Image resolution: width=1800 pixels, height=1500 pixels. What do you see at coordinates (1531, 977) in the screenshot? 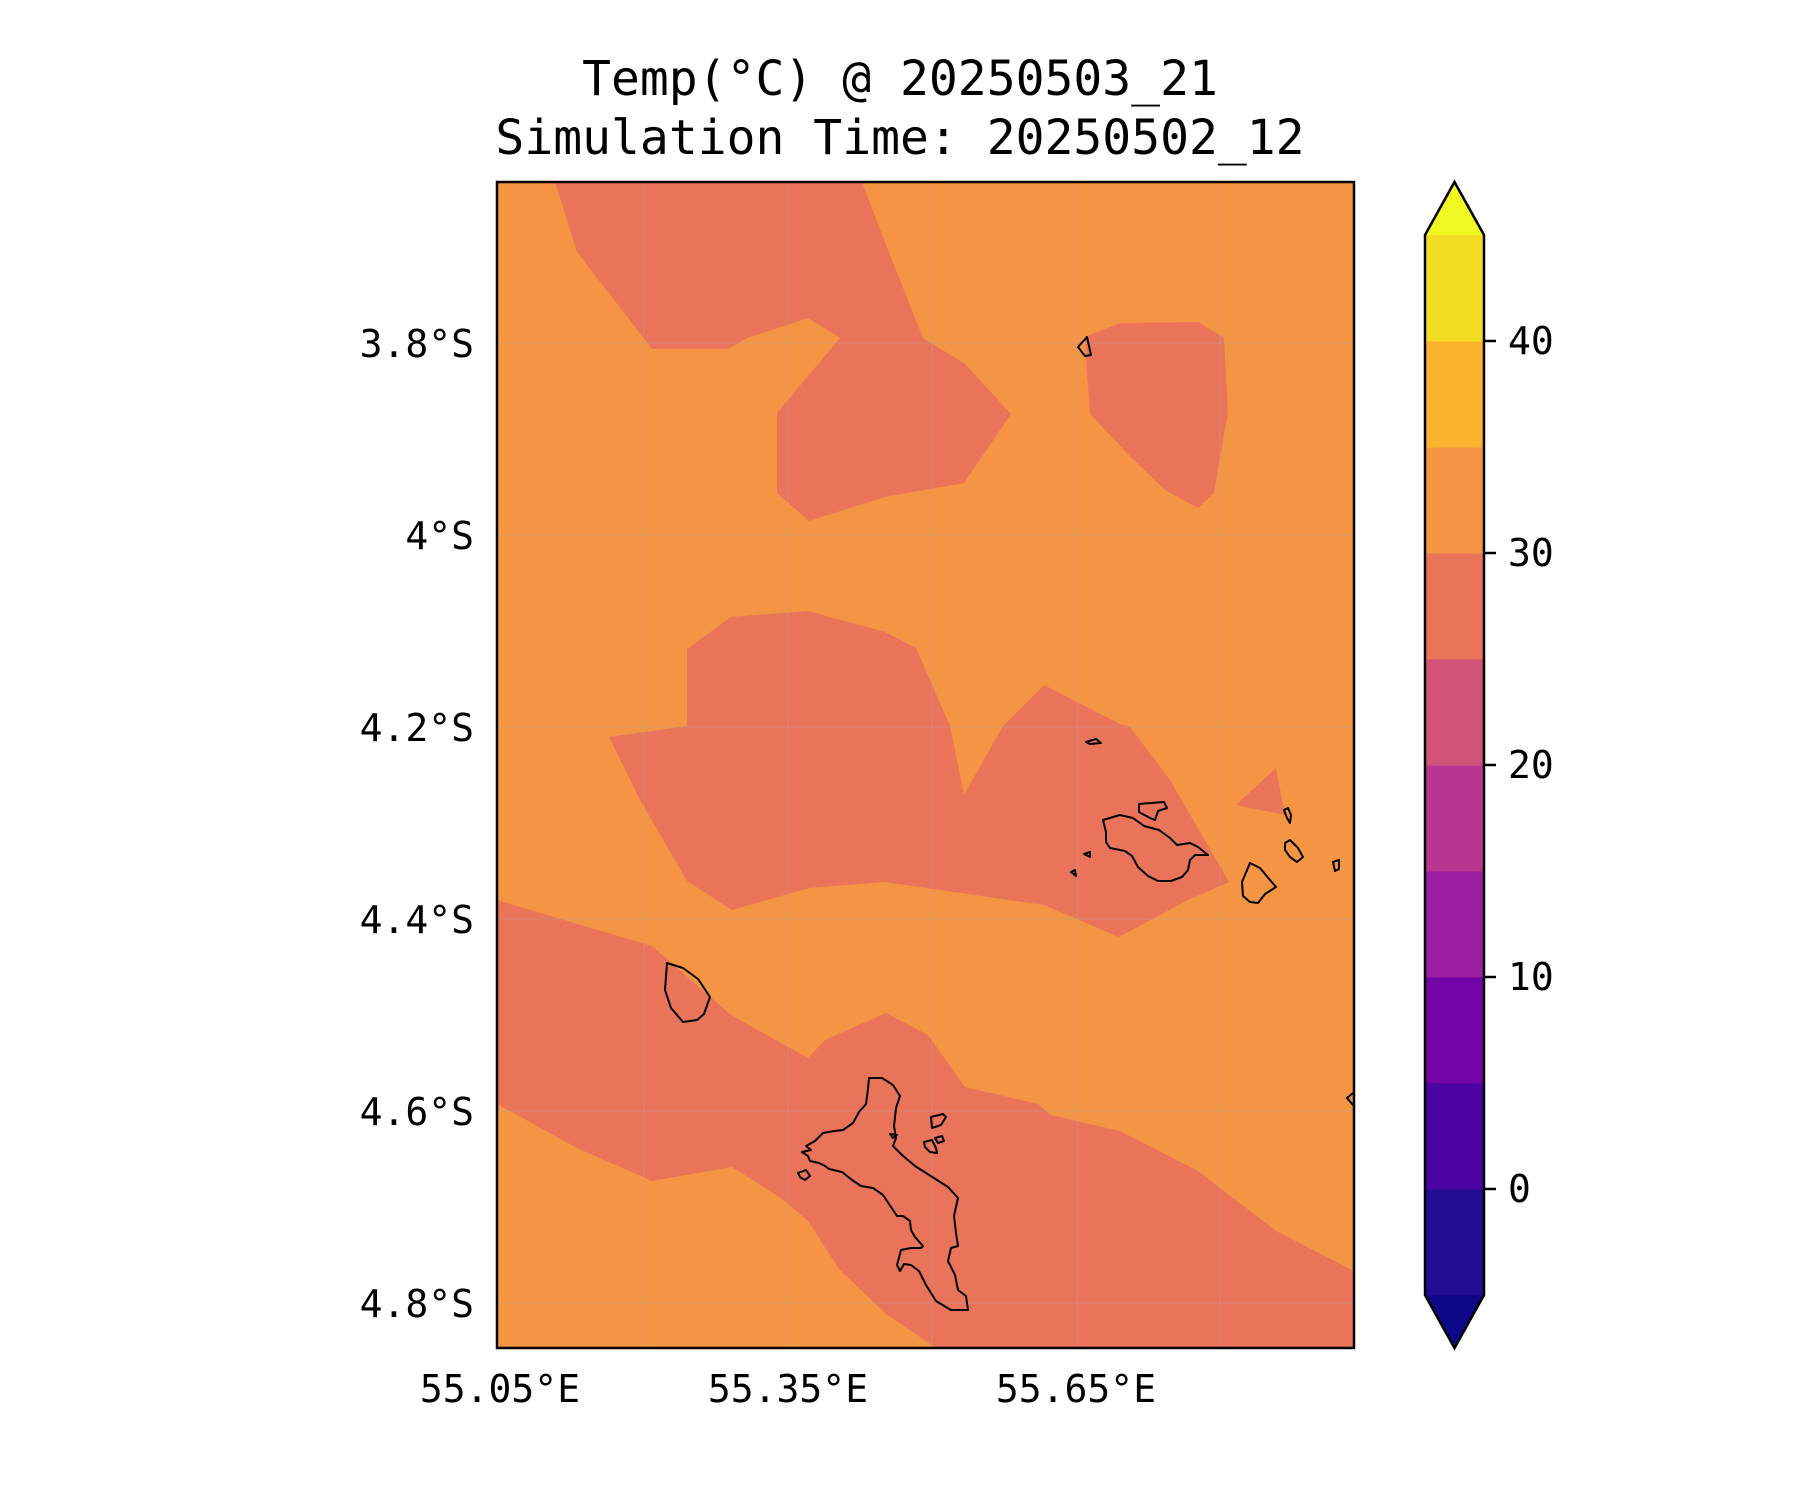
I see `colorbar-tick-label: 10` at bounding box center [1531, 977].